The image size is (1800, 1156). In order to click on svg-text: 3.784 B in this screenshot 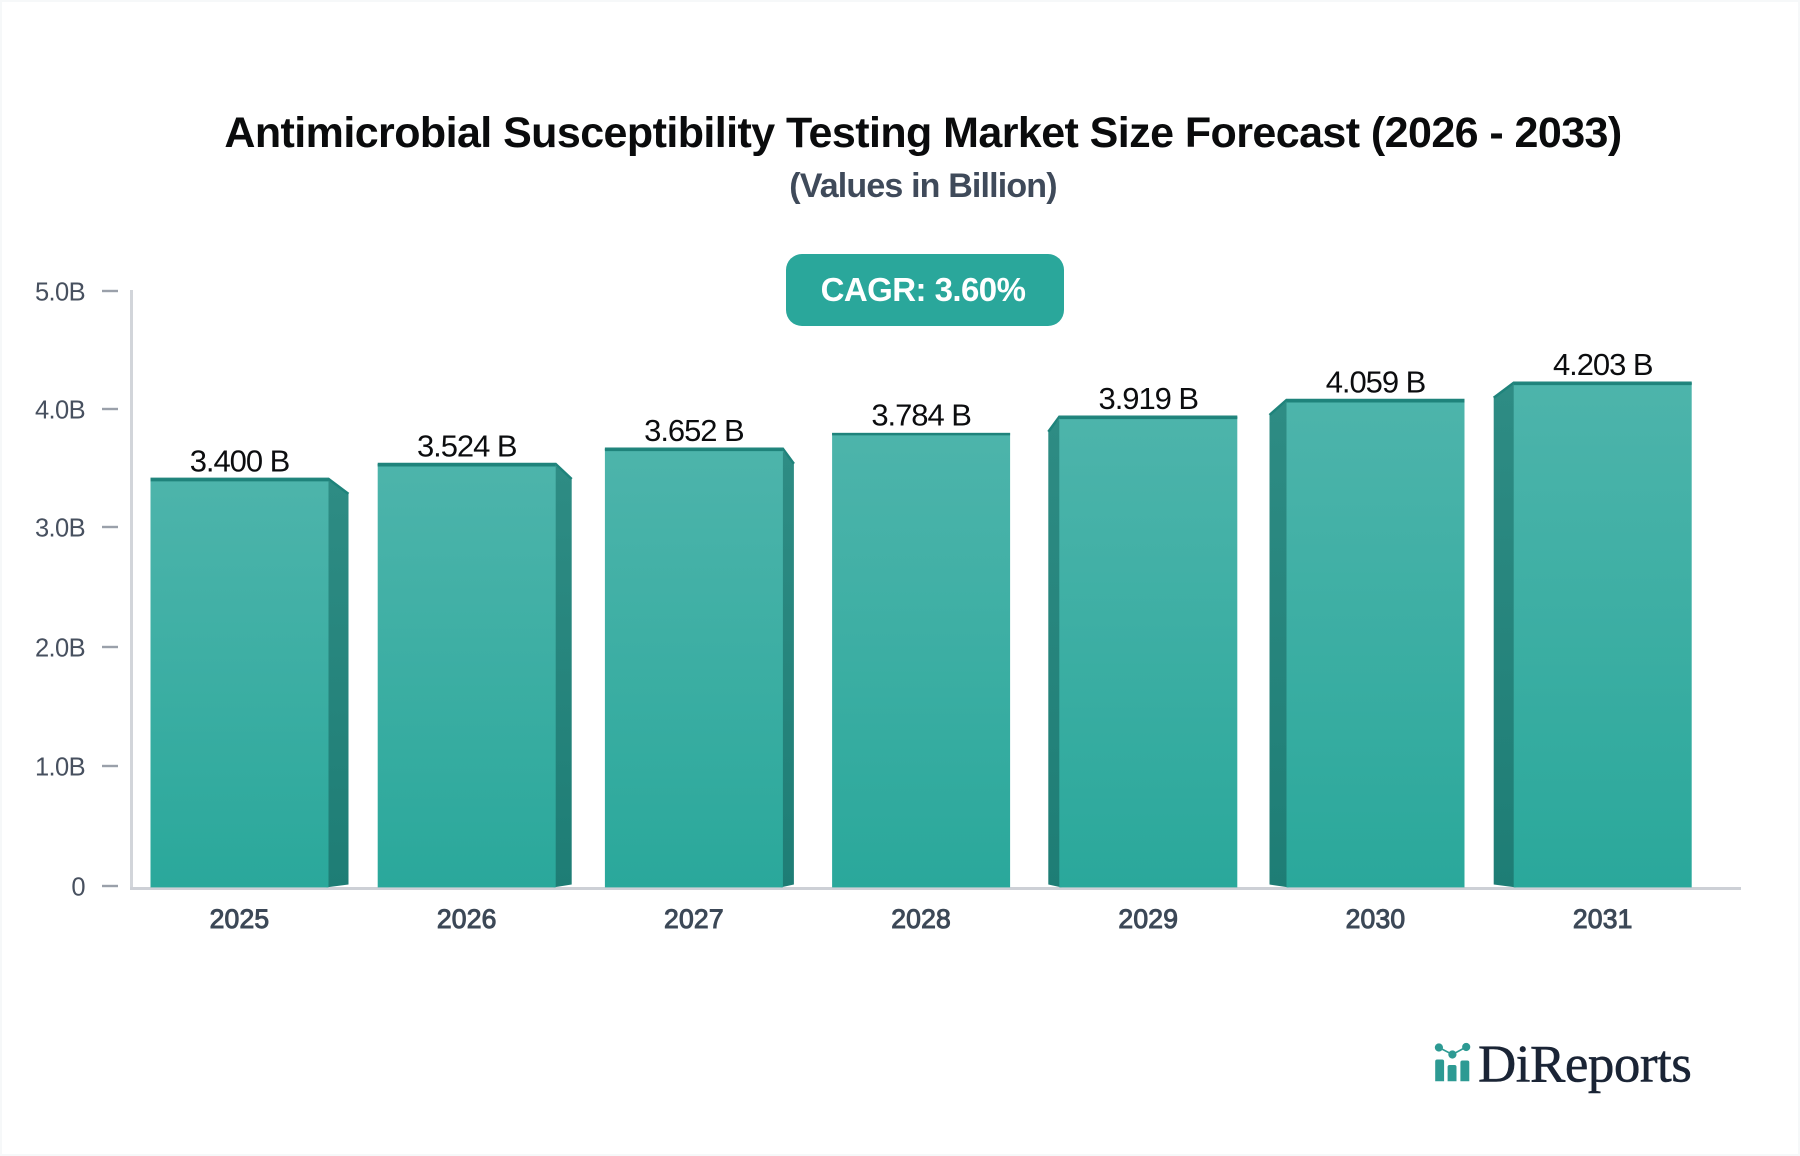, I will do `click(921, 414)`.